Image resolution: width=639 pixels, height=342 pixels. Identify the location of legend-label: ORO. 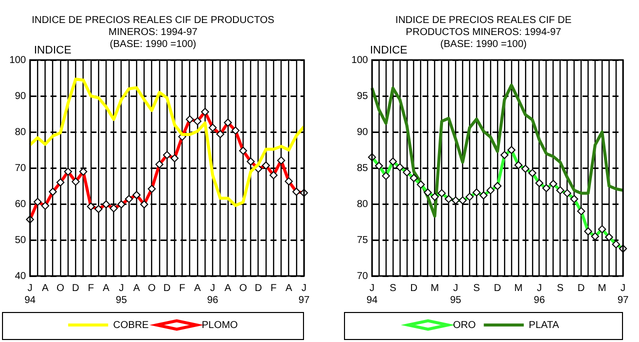
(464, 325).